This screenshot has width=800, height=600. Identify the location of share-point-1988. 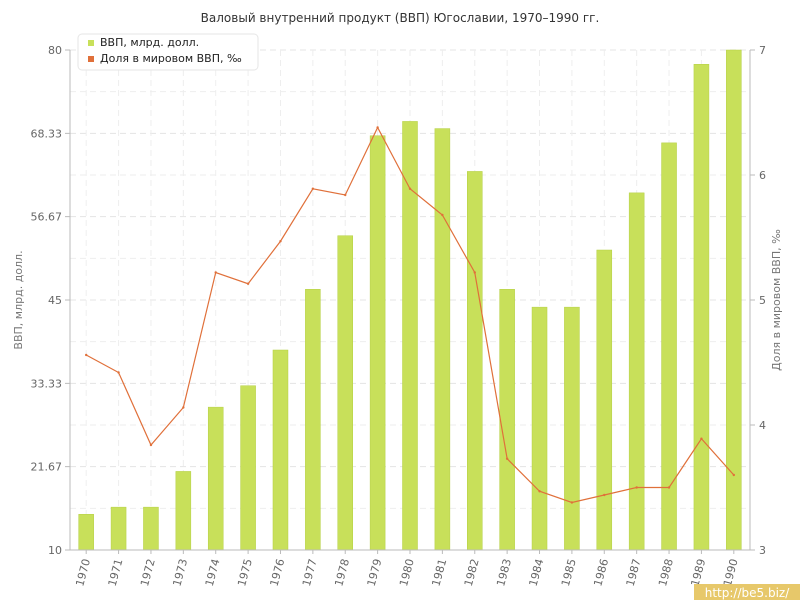
(669, 487).